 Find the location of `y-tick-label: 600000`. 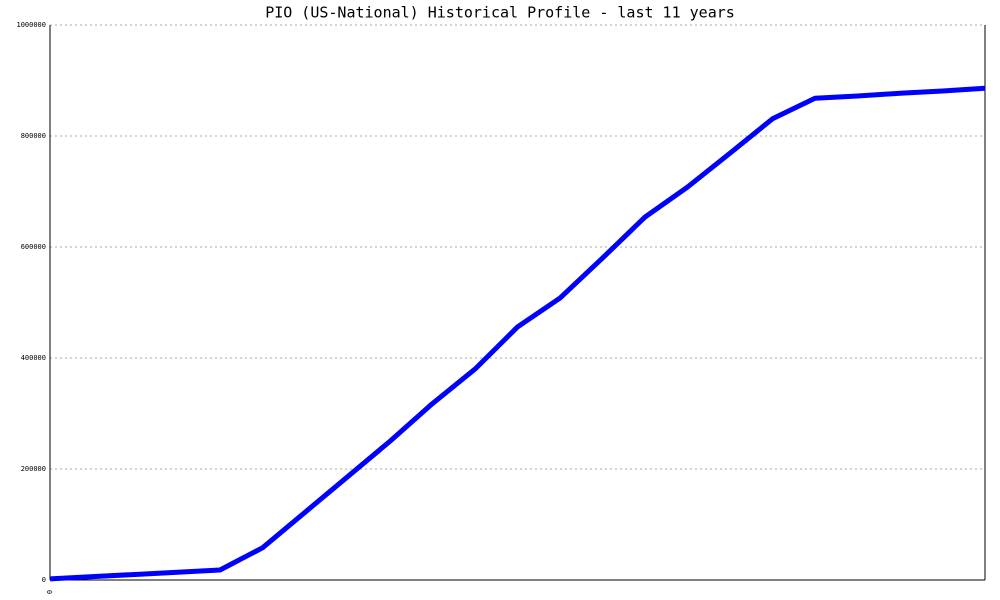

y-tick-label: 600000 is located at coordinates (33, 247).